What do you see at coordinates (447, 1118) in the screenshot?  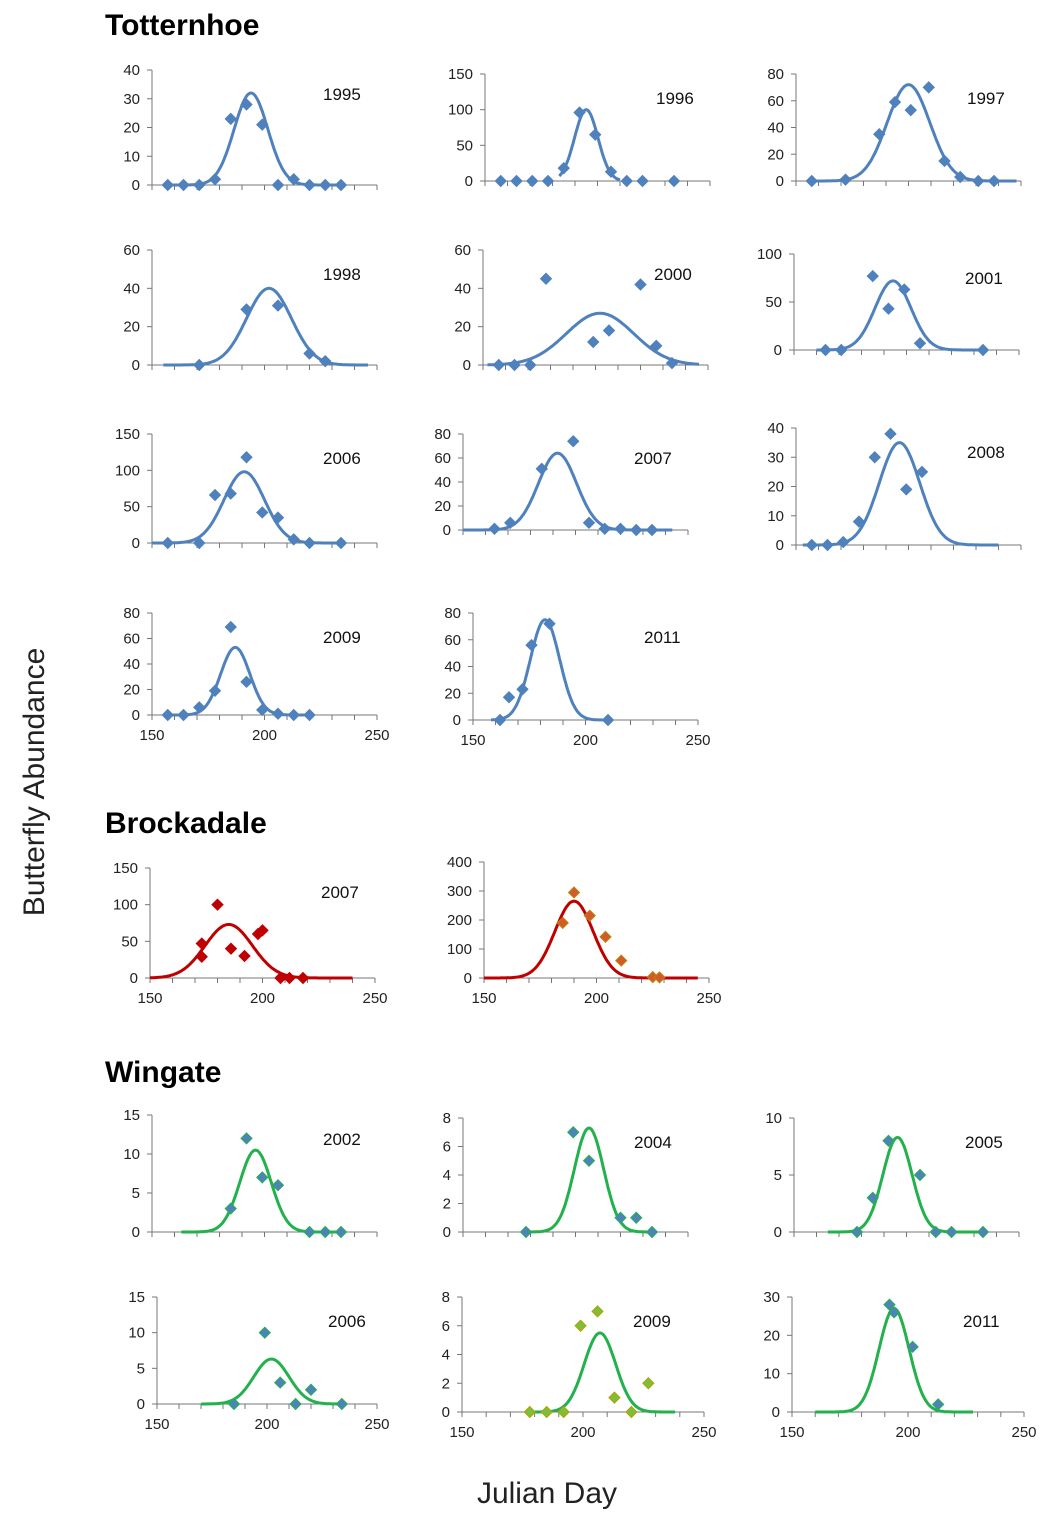 I see `y-tick-label: 8` at bounding box center [447, 1118].